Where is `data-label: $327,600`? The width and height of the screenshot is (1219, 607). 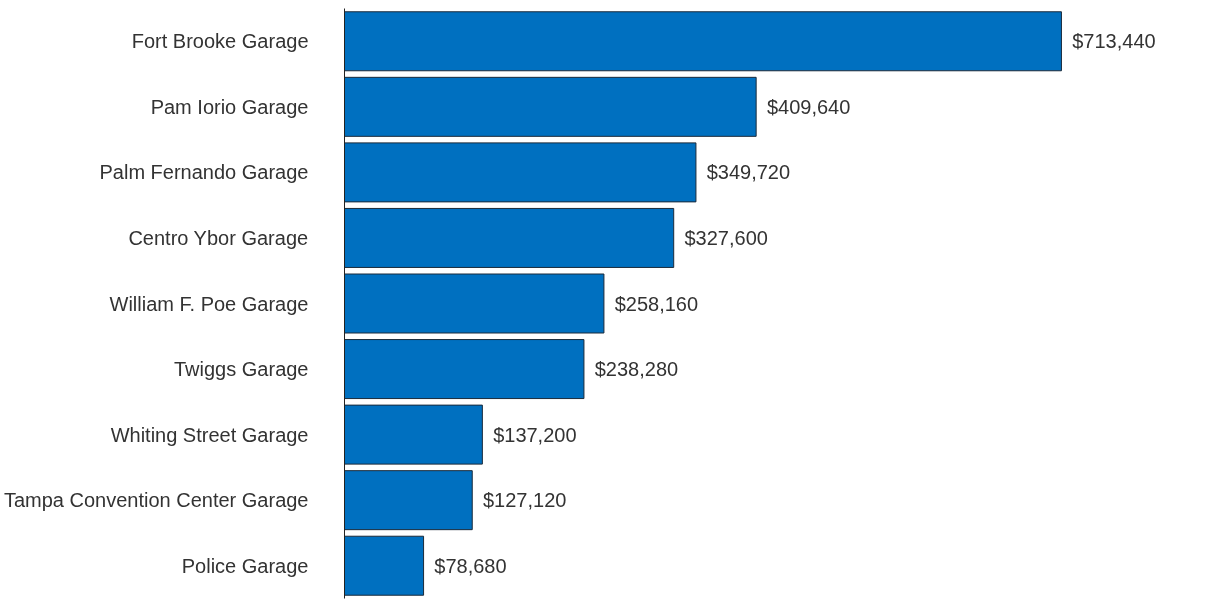
data-label: $327,600 is located at coordinates (726, 237).